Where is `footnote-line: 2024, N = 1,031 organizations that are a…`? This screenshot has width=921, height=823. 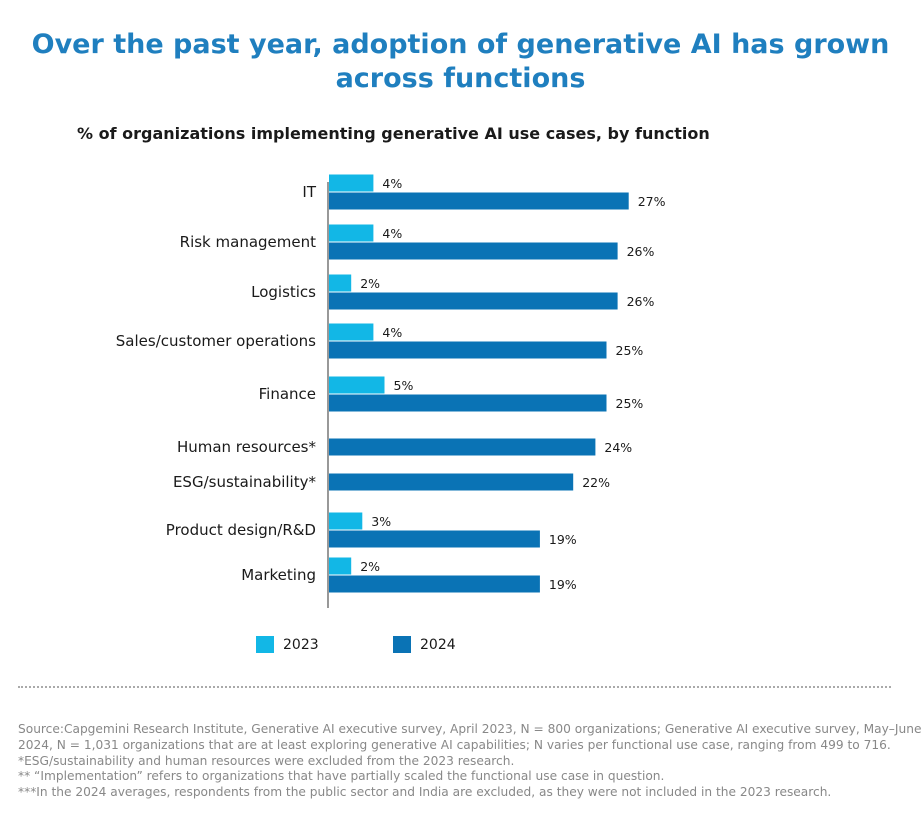
footnote-line: 2024, N = 1,031 organizations that are a… is located at coordinates (454, 744).